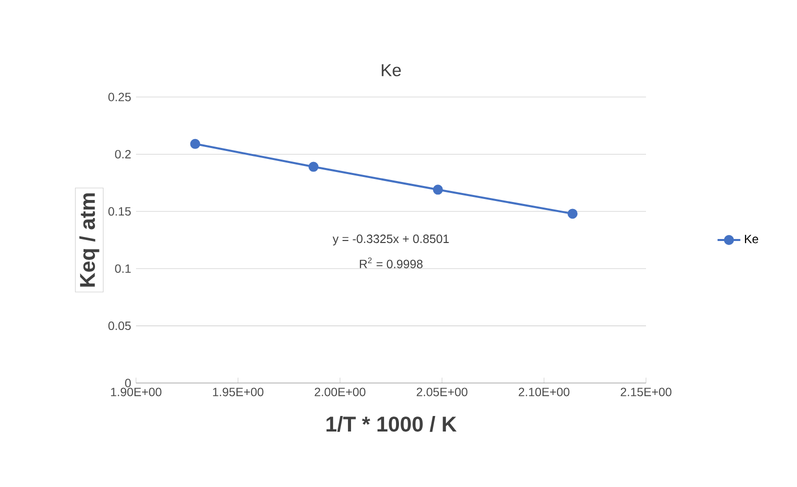  I want to click on y-tick-label: 0, so click(128, 383).